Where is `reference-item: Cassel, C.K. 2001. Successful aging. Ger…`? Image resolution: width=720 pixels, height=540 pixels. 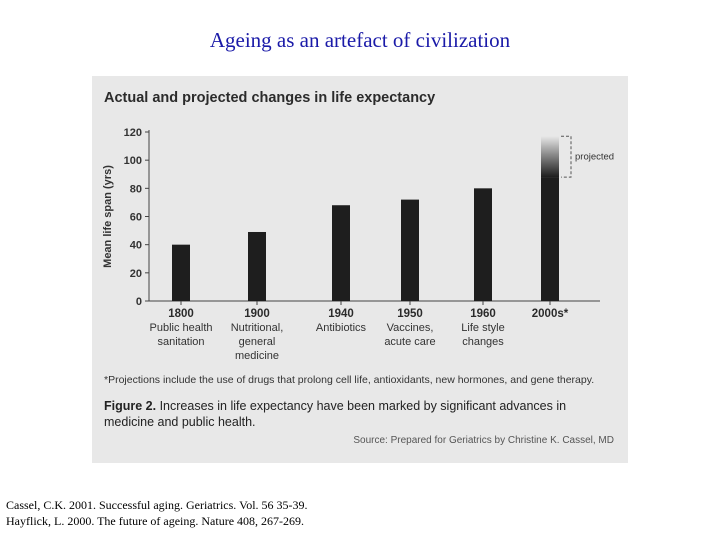
reference-item: Cassel, C.K. 2001. Successful aging. Ger… is located at coordinates (157, 505).